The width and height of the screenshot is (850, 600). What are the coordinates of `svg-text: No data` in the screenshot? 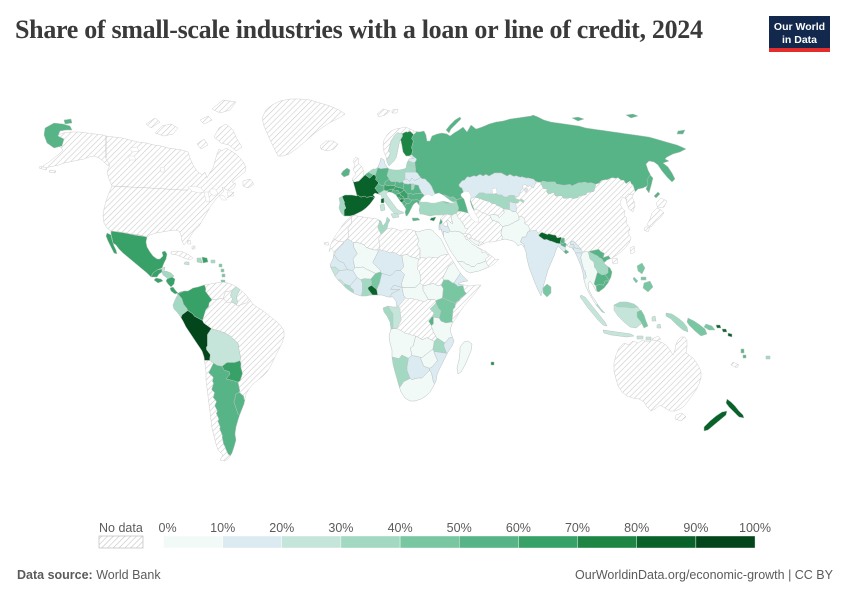 It's located at (121, 528).